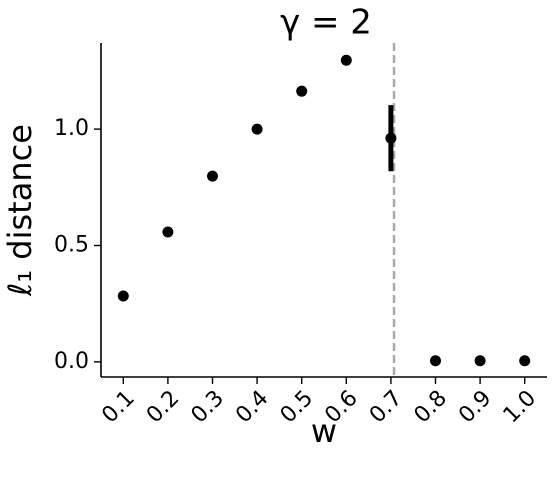 This screenshot has height=485, width=556. Describe the element at coordinates (326, 23) in the screenshot. I see `chart-title: γ = 2` at that location.